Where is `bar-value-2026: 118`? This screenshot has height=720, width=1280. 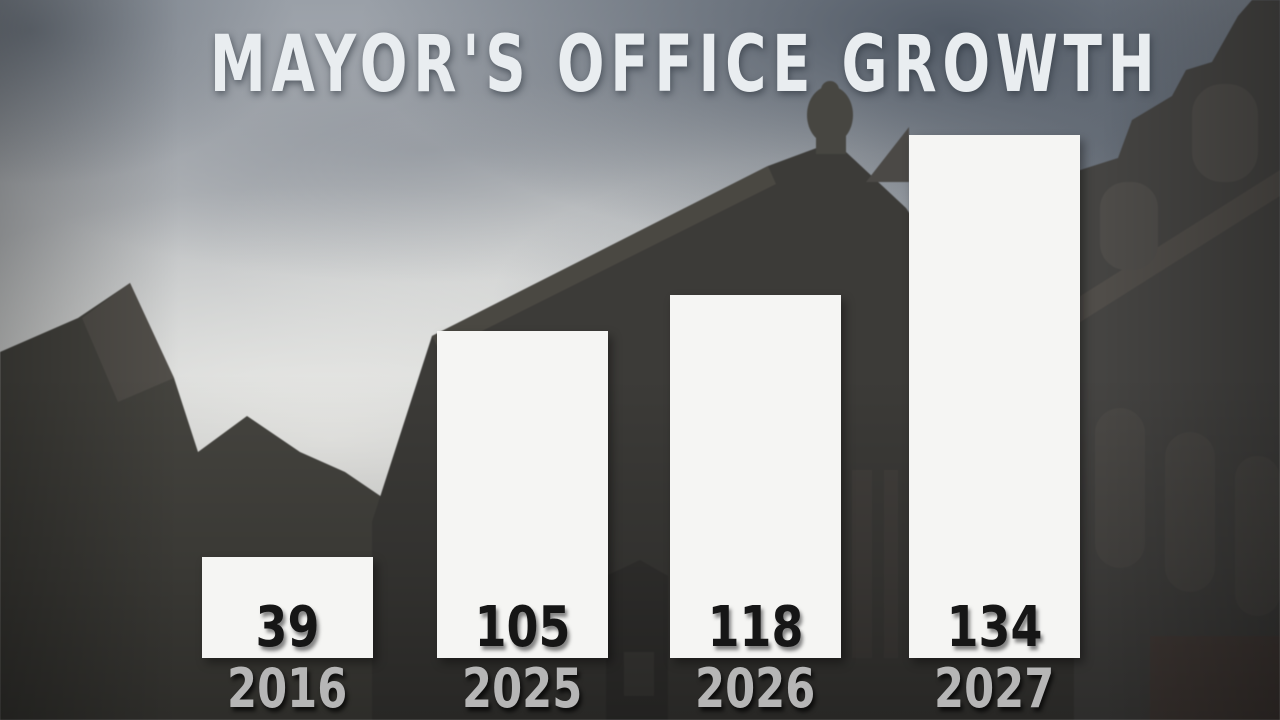
bar-value-2026: 118 is located at coordinates (755, 628).